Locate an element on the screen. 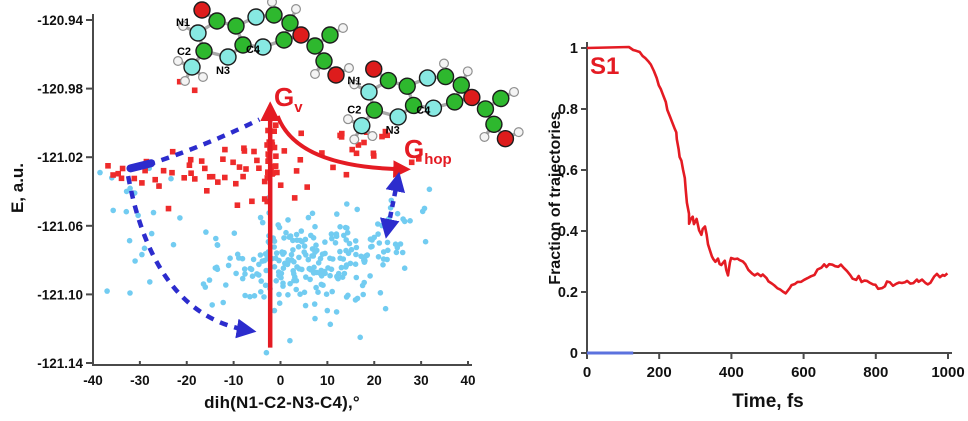 This screenshot has height=421, width=968. molecule-atom-label: C2 is located at coordinates (354, 110).